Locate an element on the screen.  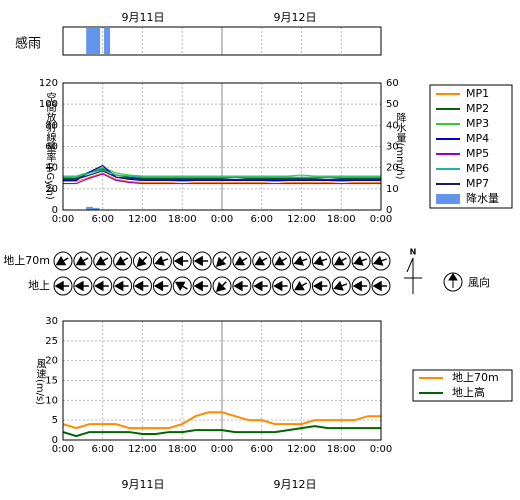
y2-tick-label: 40 is located at coordinates (392, 125).